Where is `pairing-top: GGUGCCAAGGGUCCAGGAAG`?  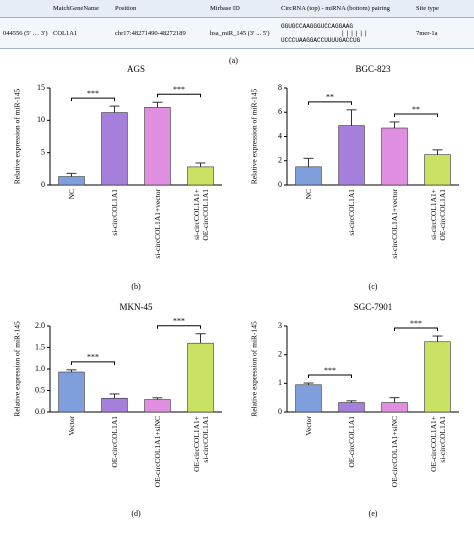
pairing-top: GGUGCCAAGGGUCCAGGAAG is located at coordinates (317, 26).